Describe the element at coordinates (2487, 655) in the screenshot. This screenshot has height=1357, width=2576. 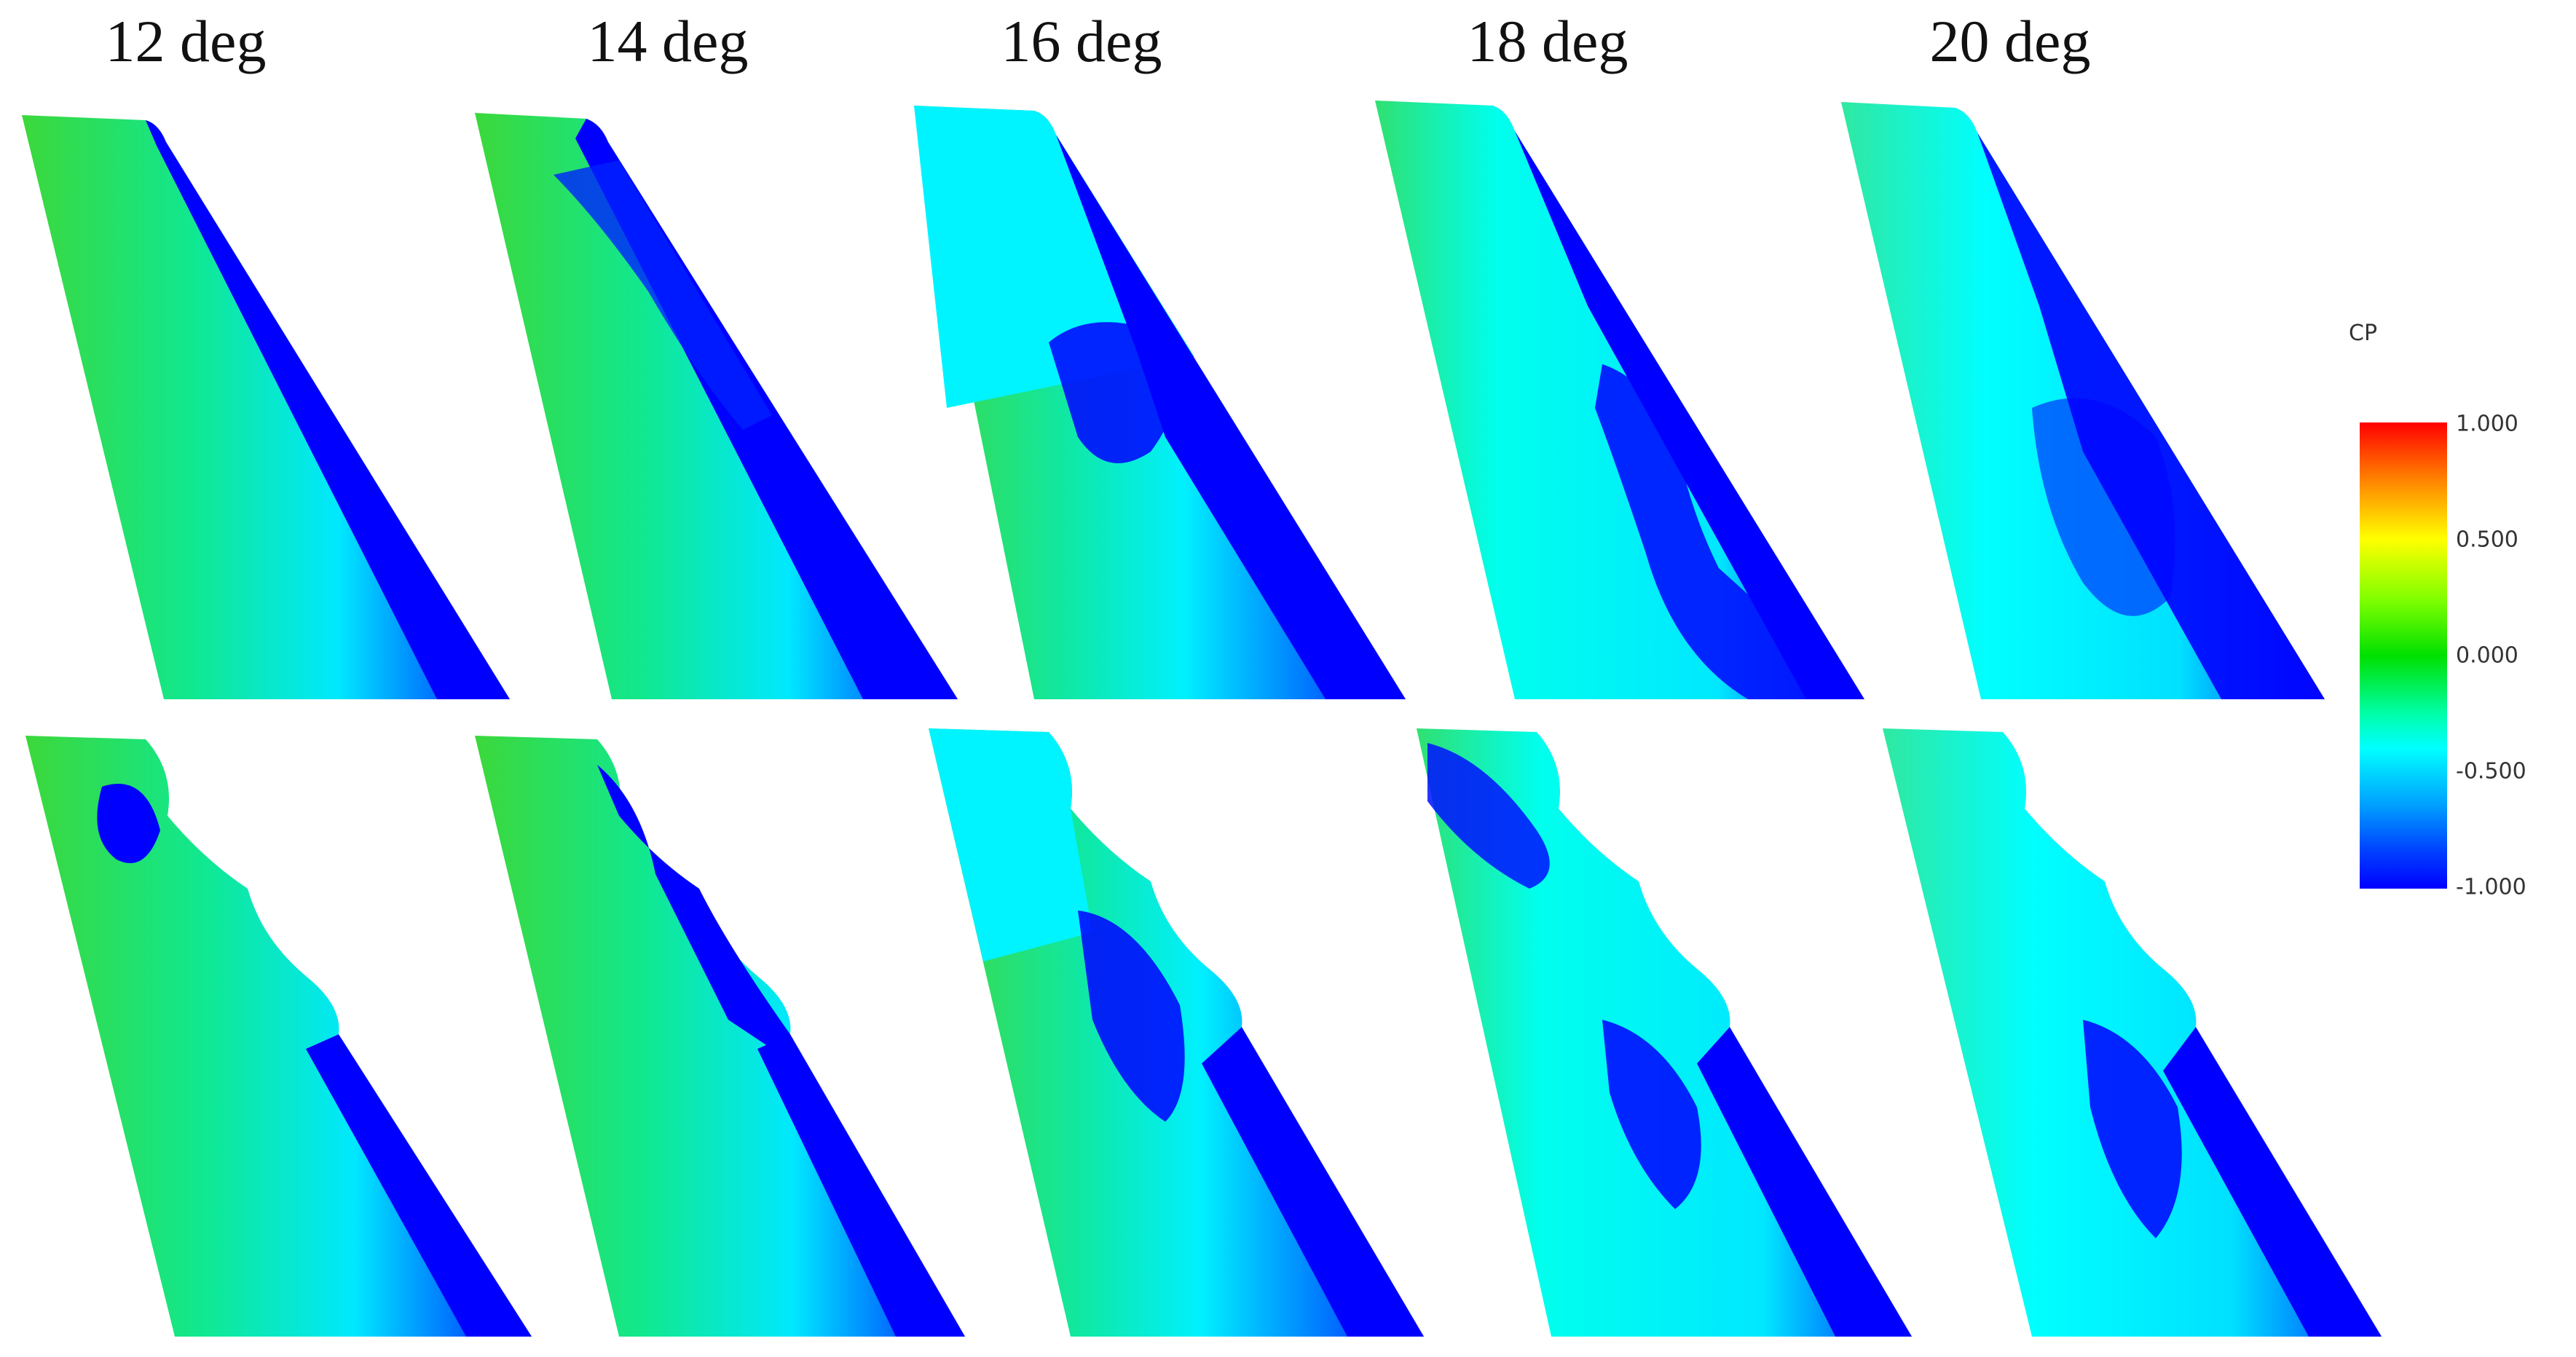
I see `colorbar-tick-0: 0.000` at that location.